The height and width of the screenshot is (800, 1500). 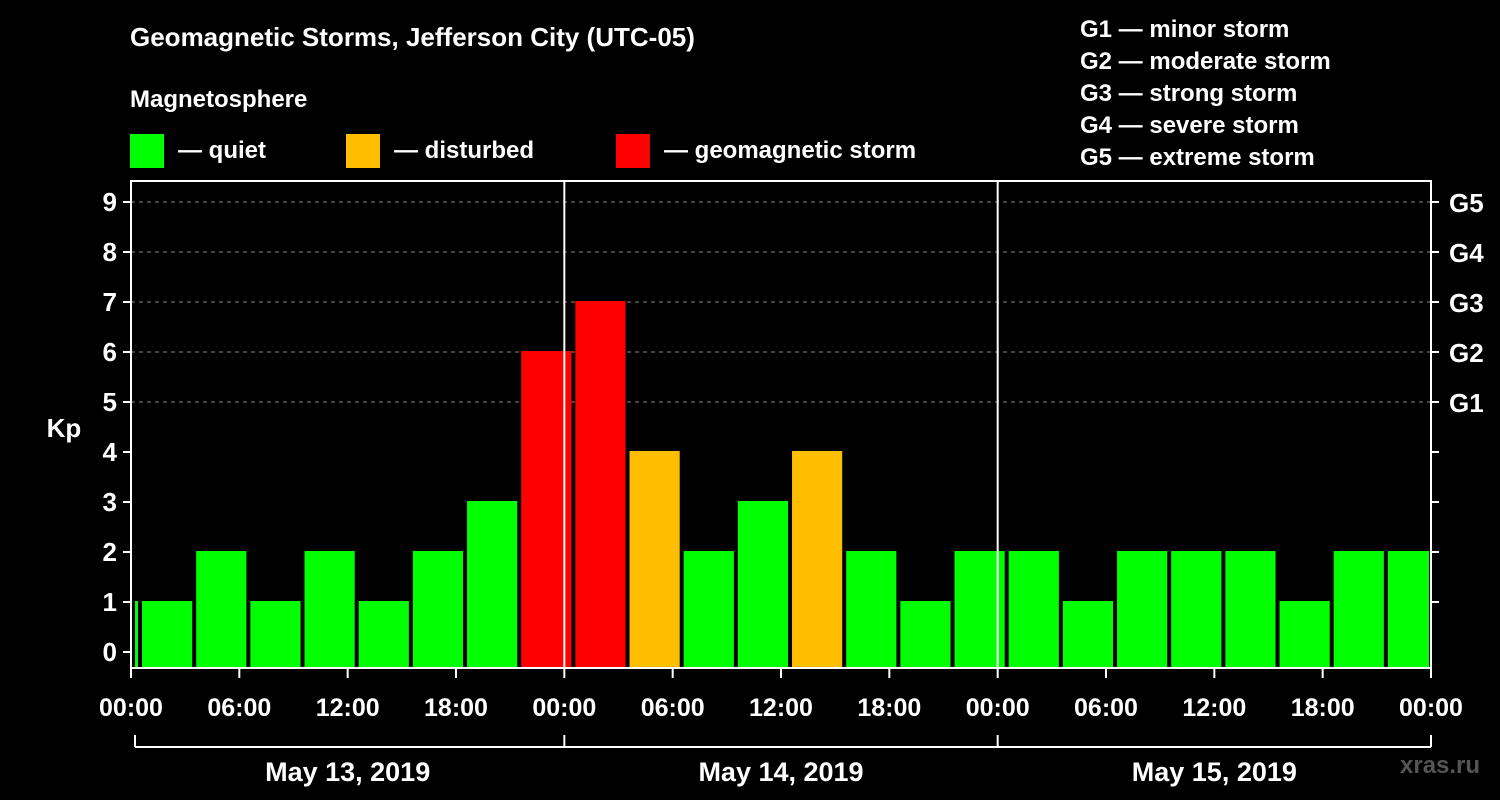 What do you see at coordinates (110, 602) in the screenshot?
I see `y-tick-label: 1` at bounding box center [110, 602].